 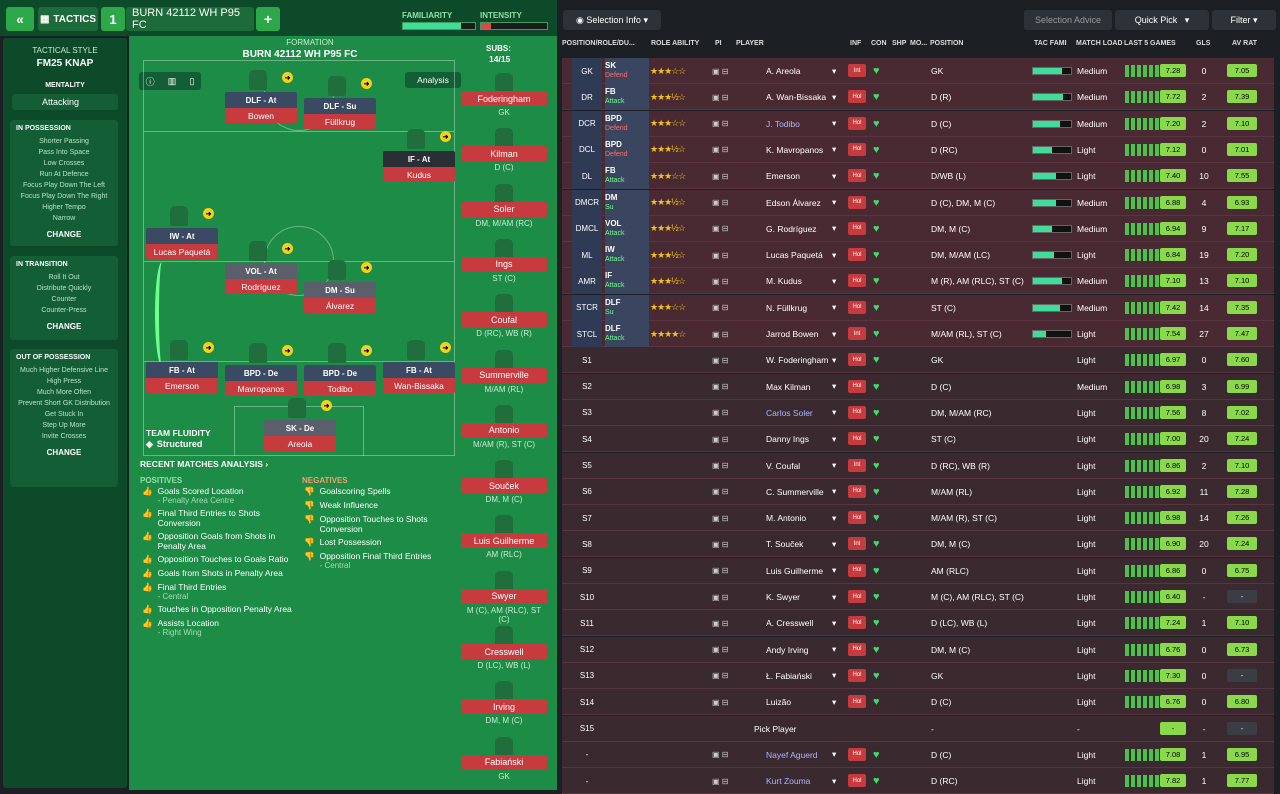 What do you see at coordinates (783, 123) in the screenshot?
I see `player-name: J. Todibo` at bounding box center [783, 123].